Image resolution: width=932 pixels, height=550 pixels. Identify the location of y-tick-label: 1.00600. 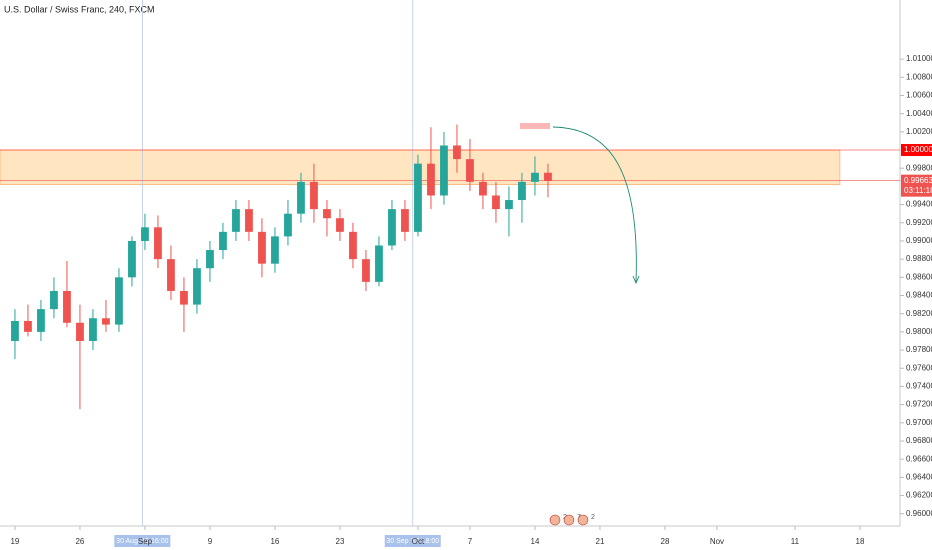
(919, 95).